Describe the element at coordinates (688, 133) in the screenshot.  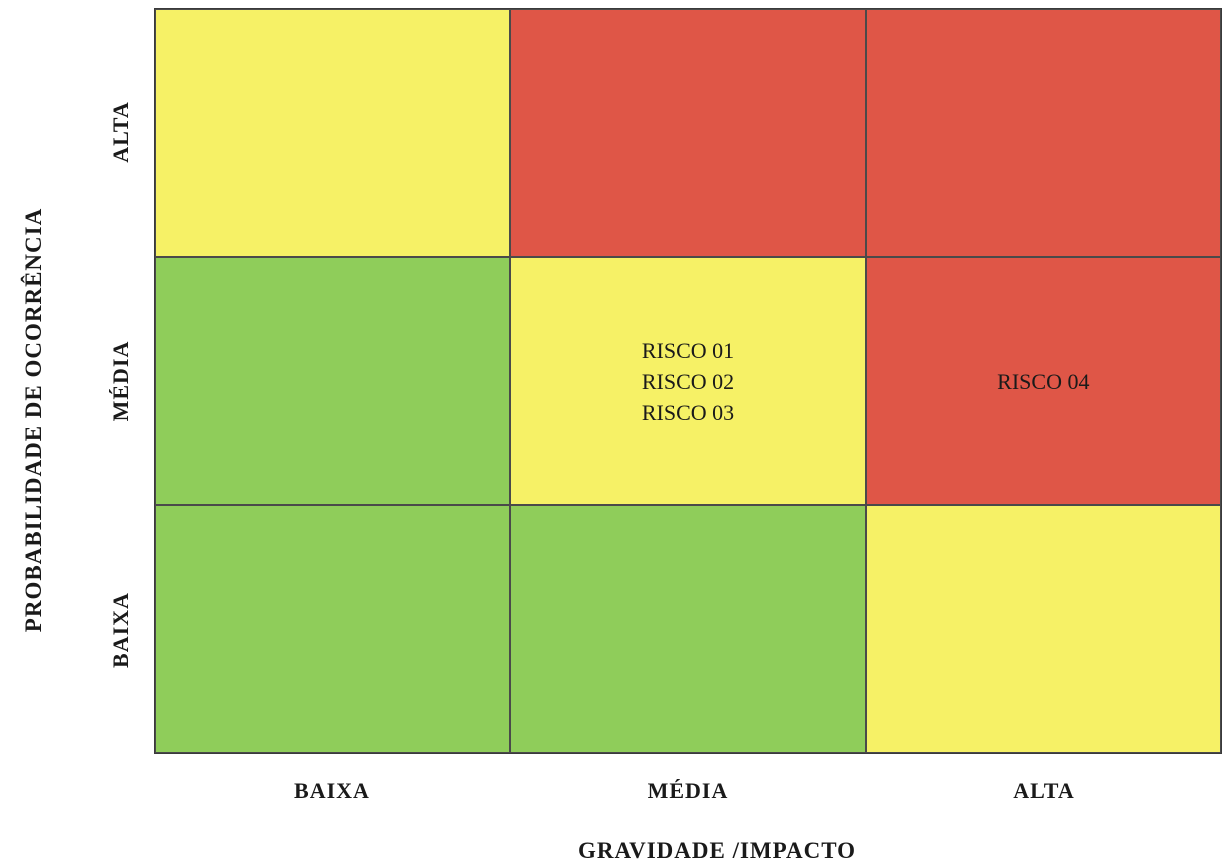
I see `cell-prob-alta-impact-media` at that location.